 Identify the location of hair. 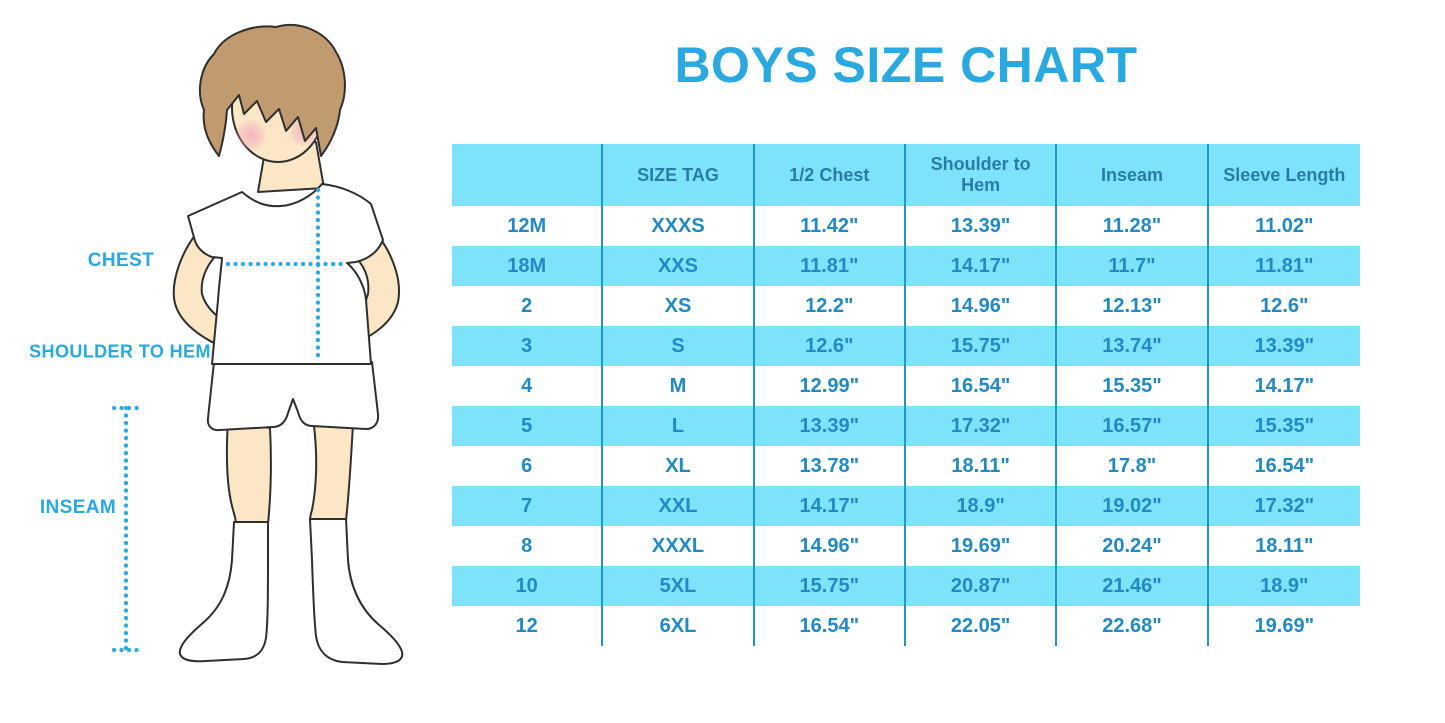
(272, 90).